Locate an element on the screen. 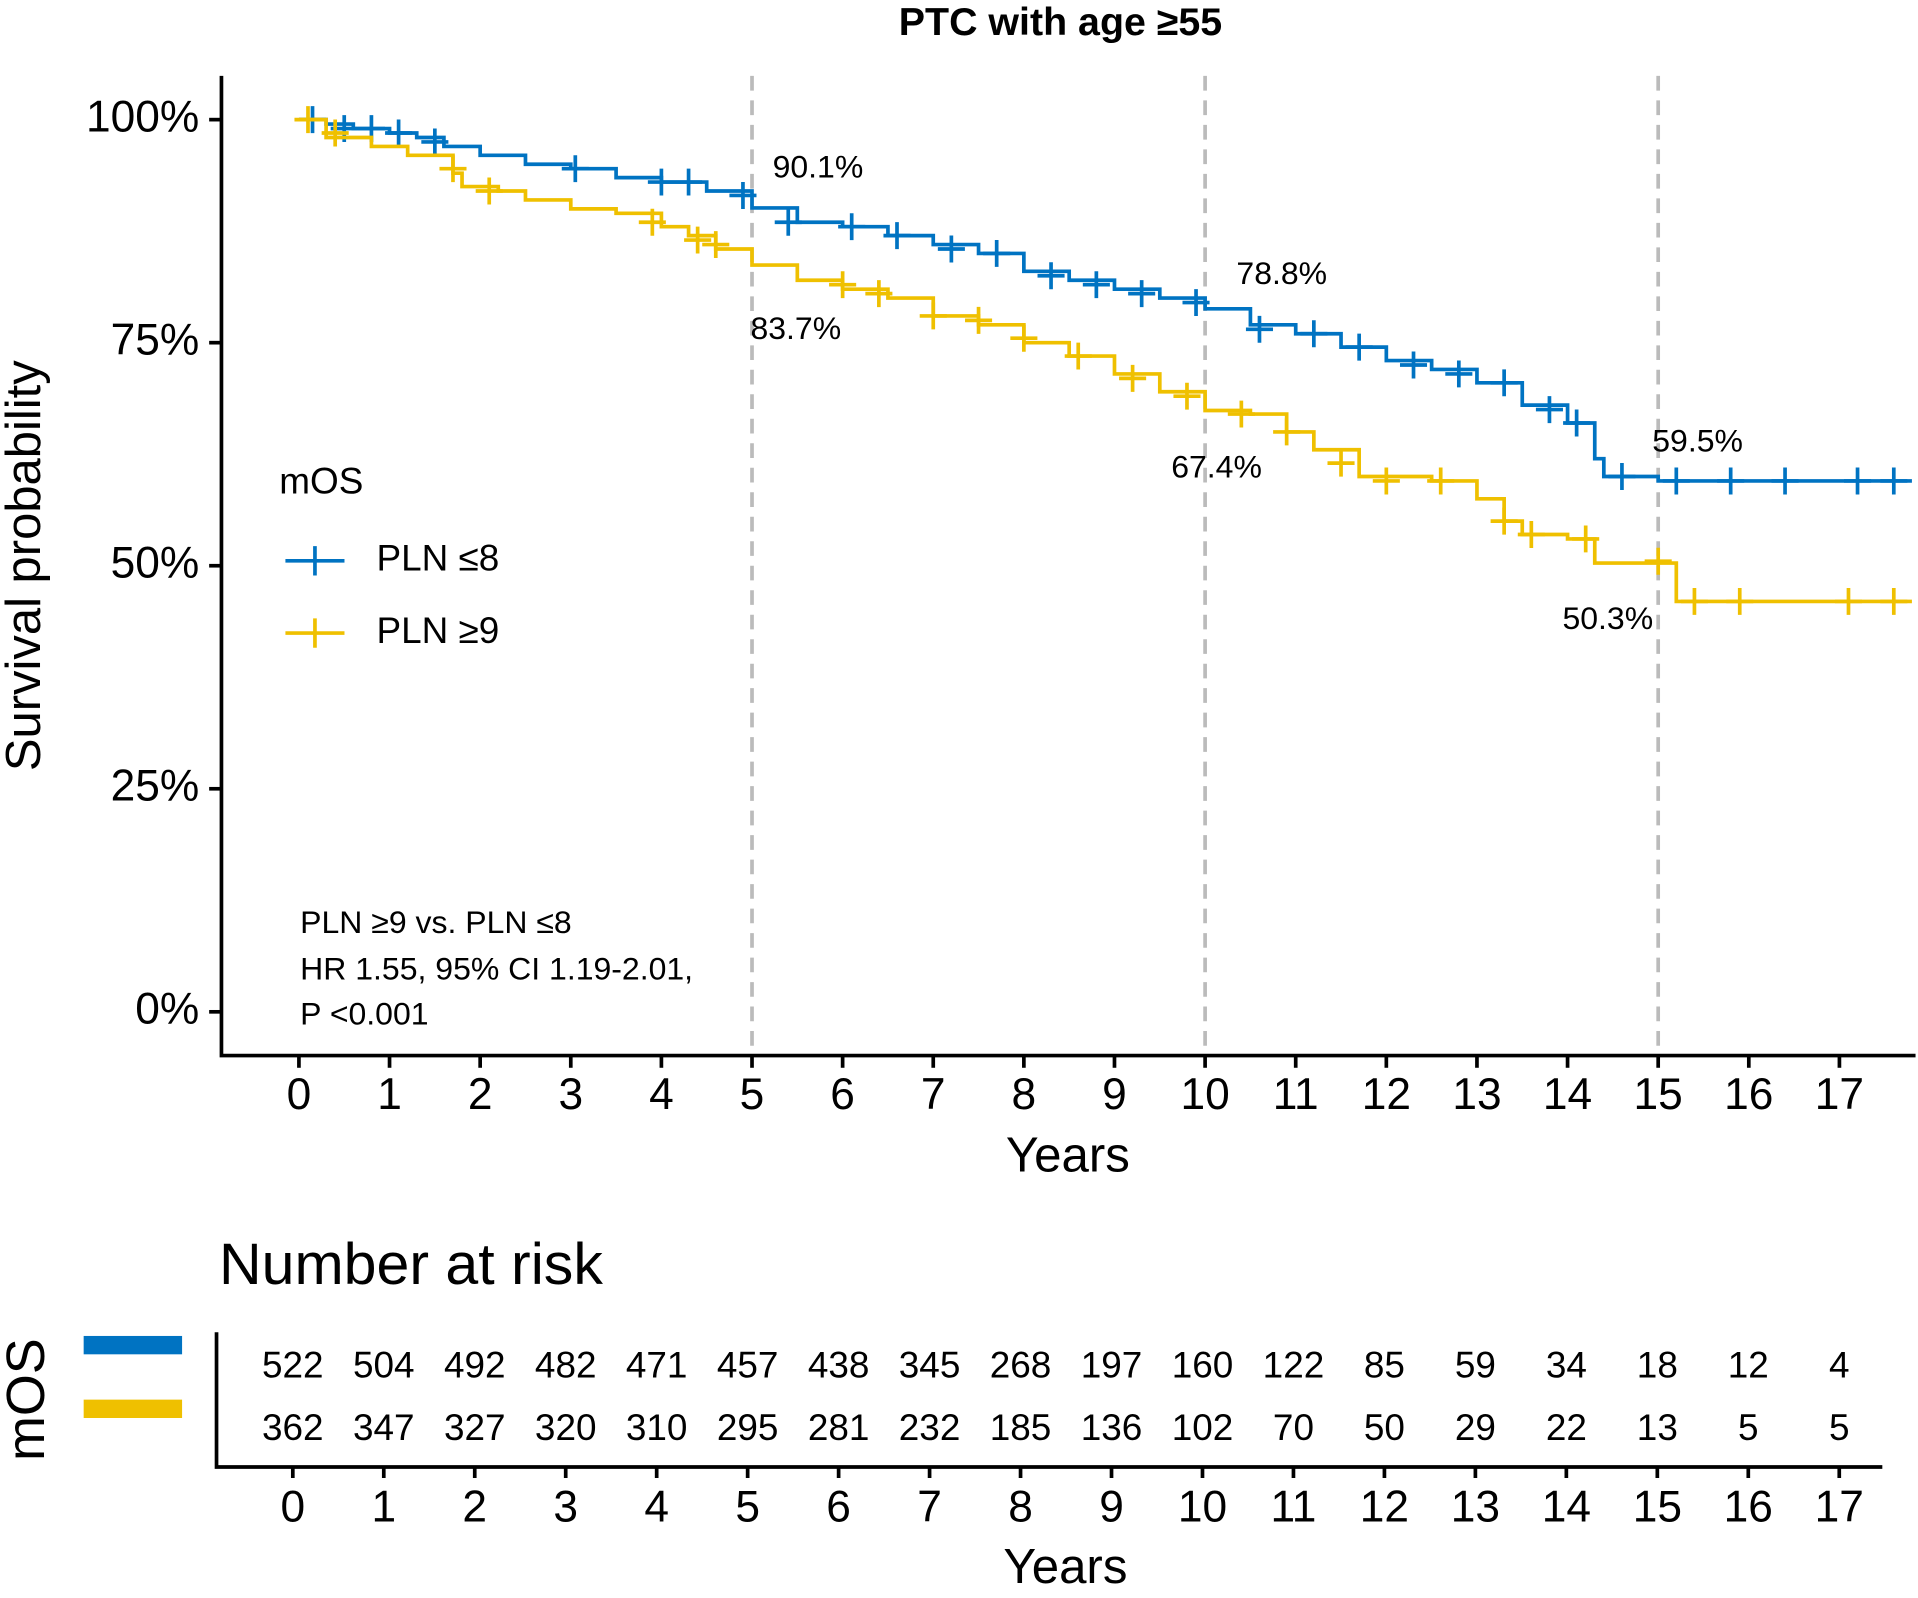 This screenshot has height=1598, width=1918. risk-x-tick-label: 2 is located at coordinates (474, 1507).